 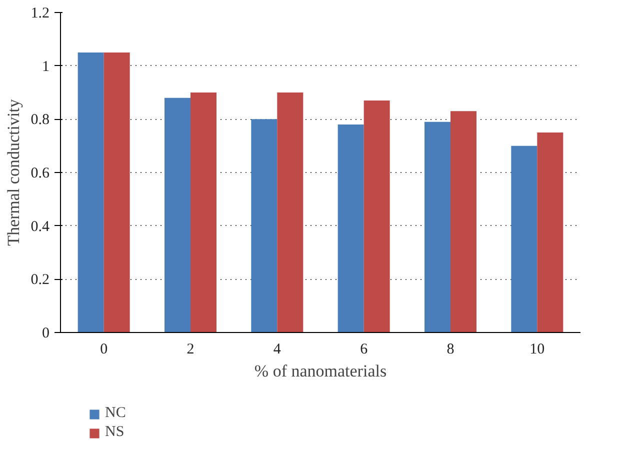 I want to click on x-tick-label: 6, so click(x=364, y=350).